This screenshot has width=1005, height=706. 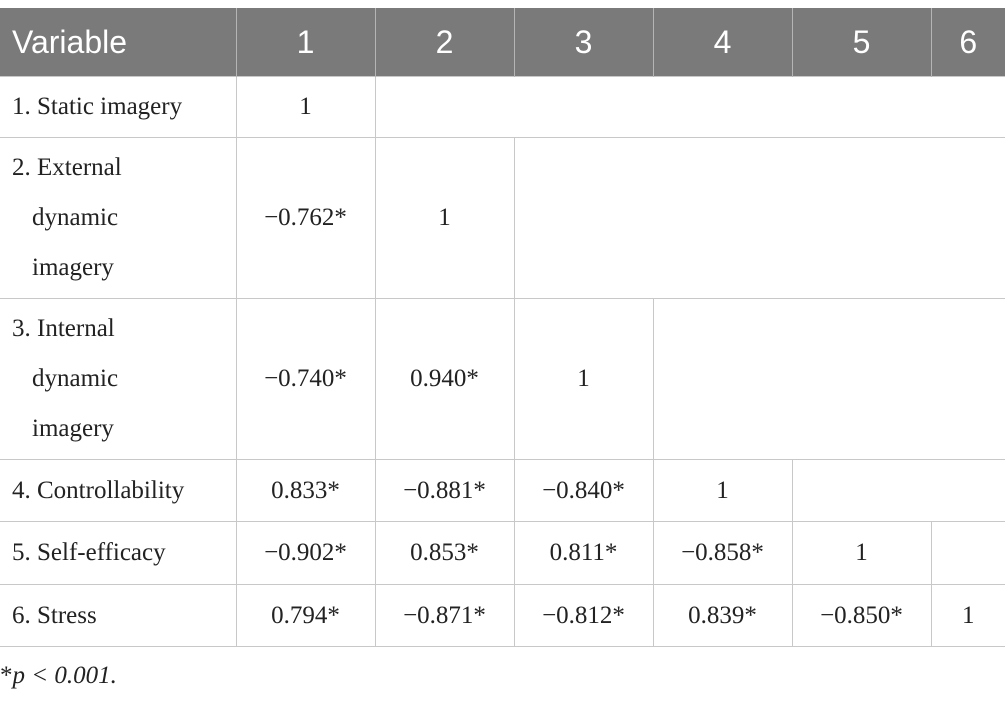 I want to click on table-cell: −0.871*, so click(x=444, y=615).